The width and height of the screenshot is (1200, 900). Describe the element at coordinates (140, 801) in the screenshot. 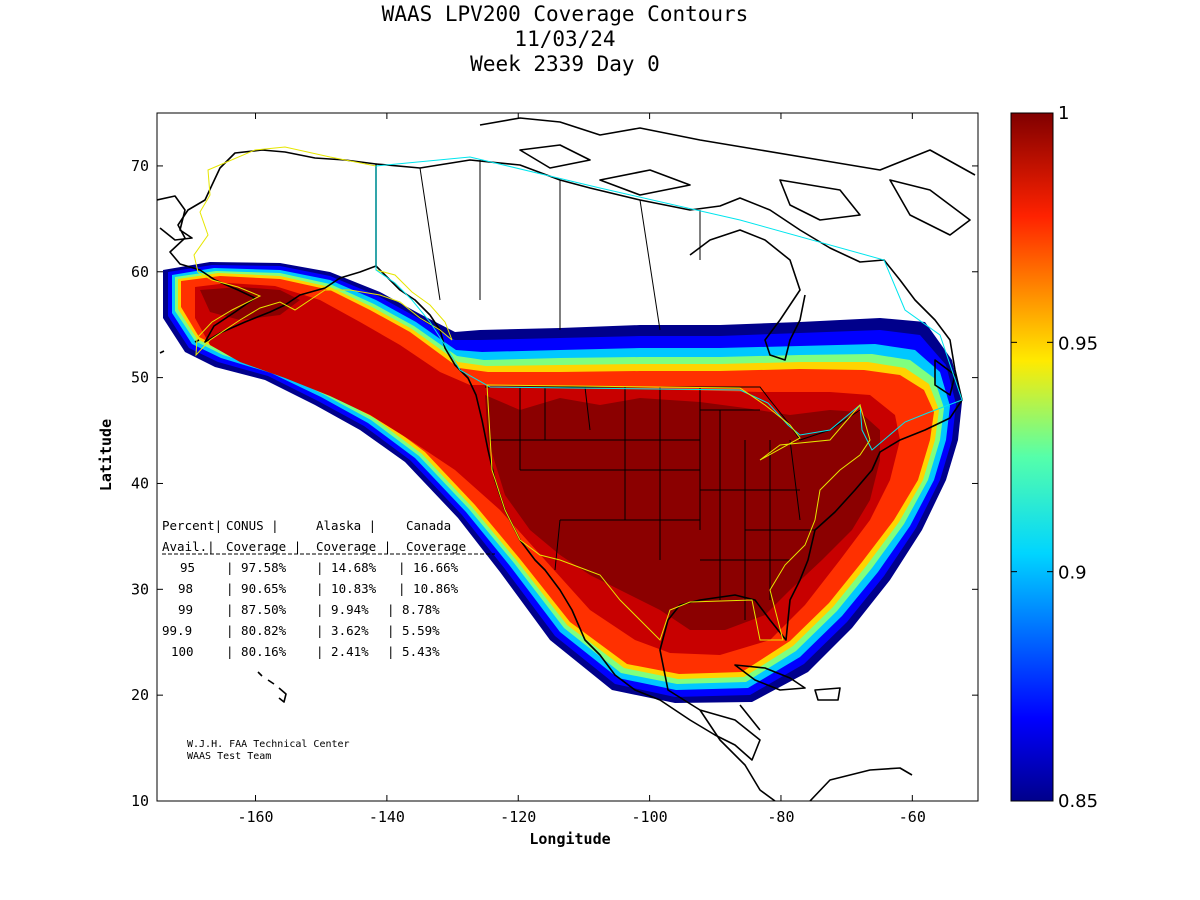

I see `y-tick-label: 10` at that location.